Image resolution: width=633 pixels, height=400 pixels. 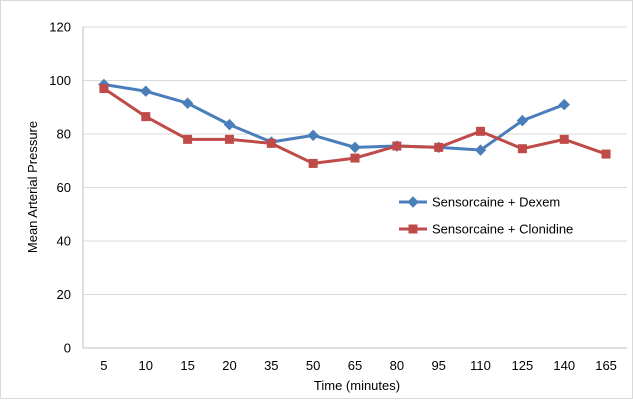 I want to click on x-tick-label: 50, so click(x=313, y=365).